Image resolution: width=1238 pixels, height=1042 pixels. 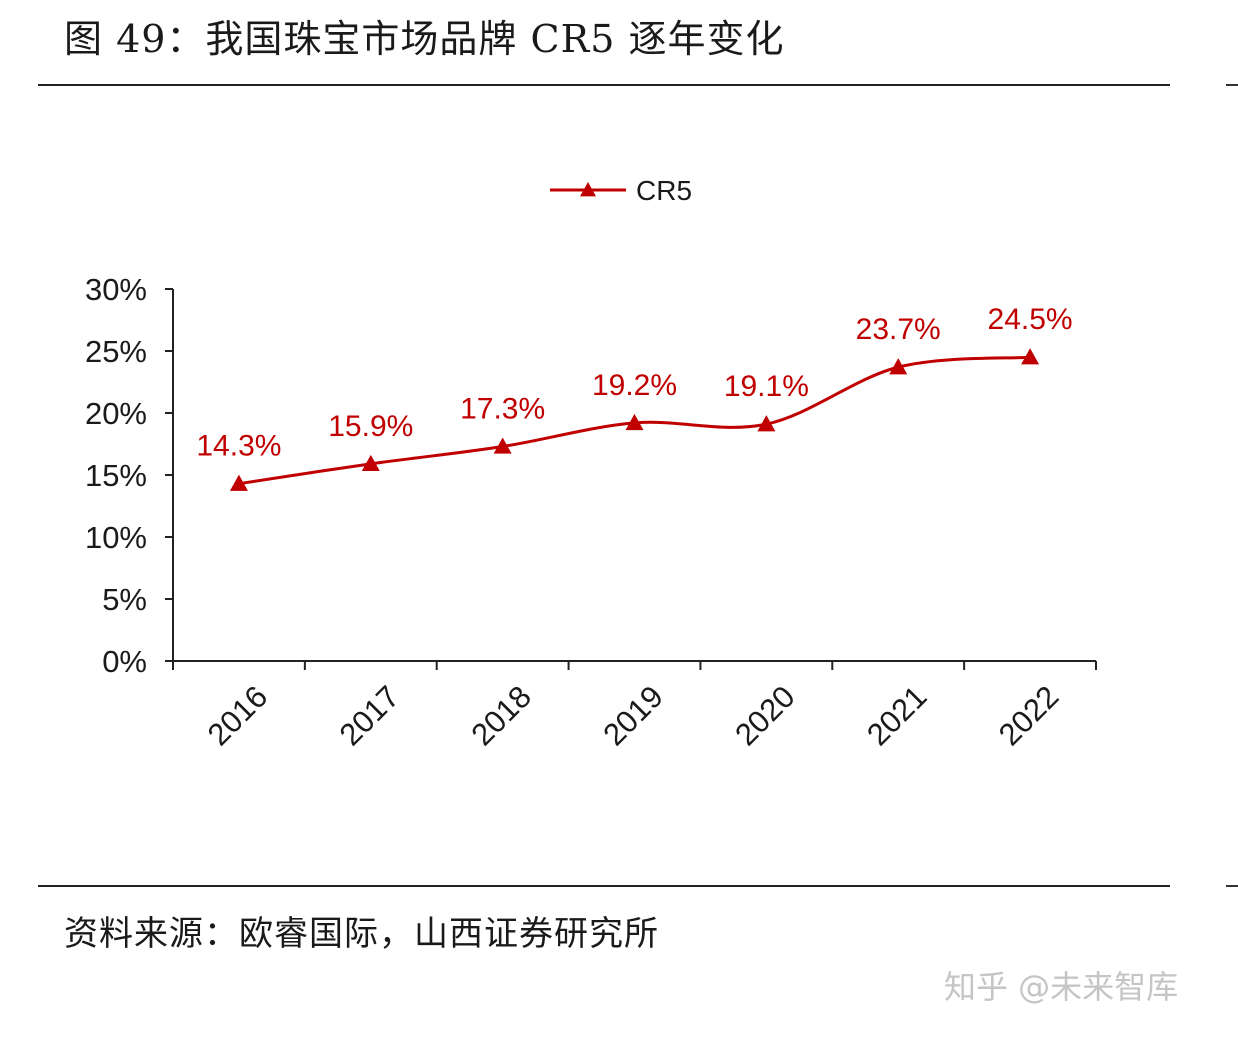 I want to click on x-tick-label: 2022, so click(x=1029, y=716).